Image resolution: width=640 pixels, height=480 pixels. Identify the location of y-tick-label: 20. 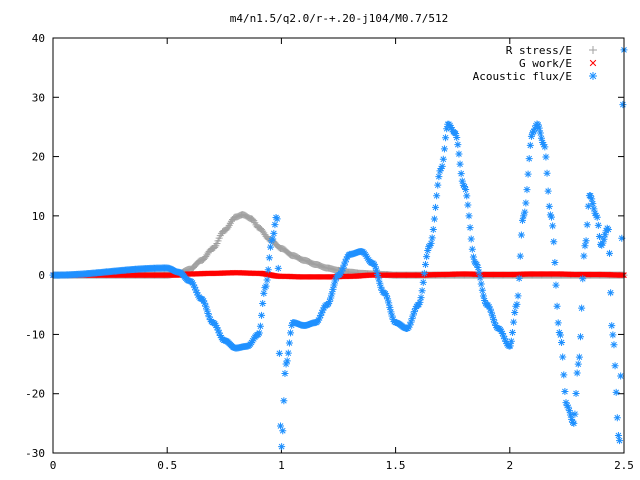
(38, 157).